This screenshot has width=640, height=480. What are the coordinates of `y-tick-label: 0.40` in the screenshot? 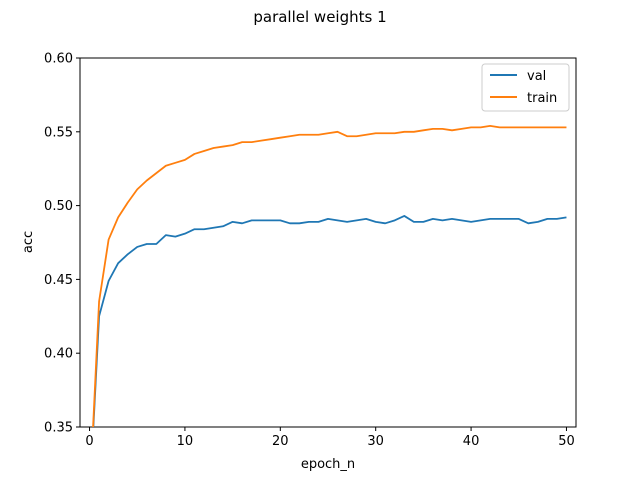 It's located at (58, 354).